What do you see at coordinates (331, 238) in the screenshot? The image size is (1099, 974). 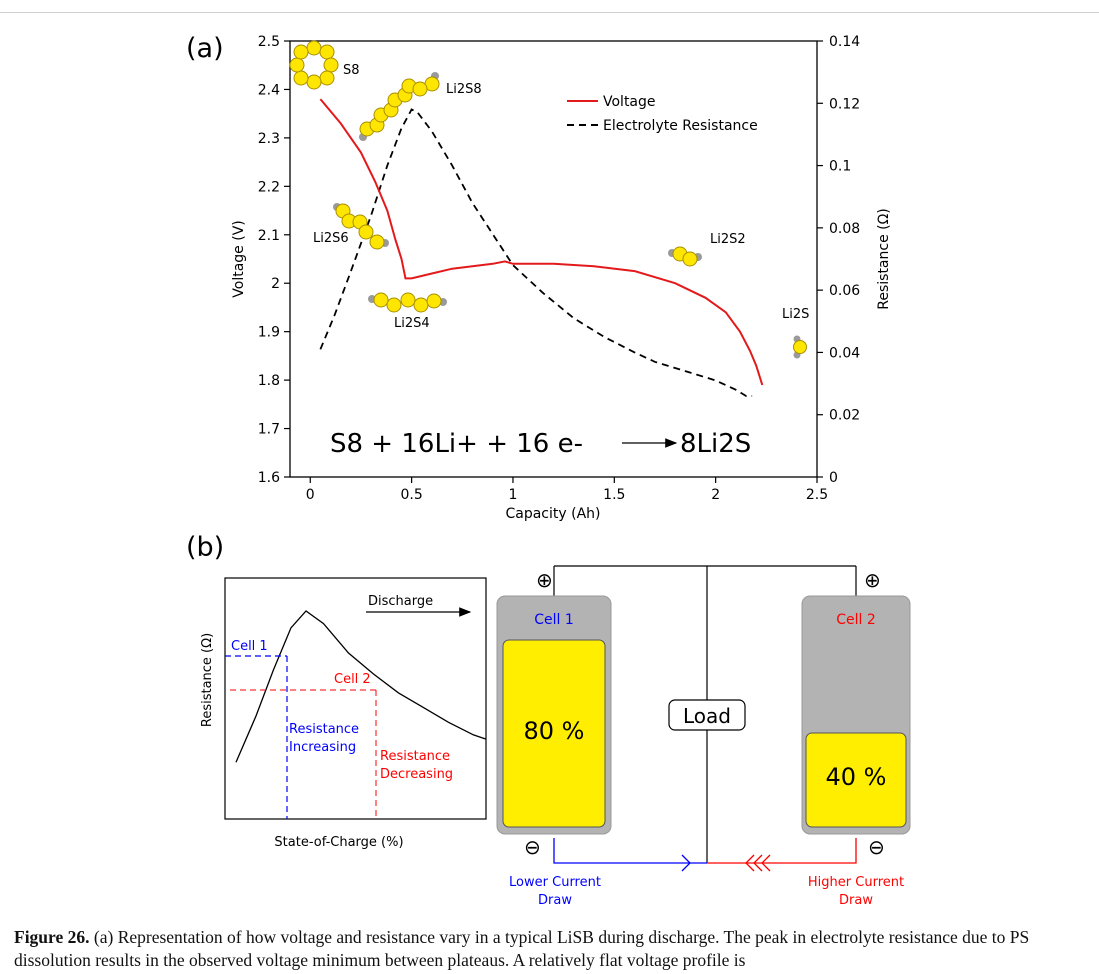 I see `species-li2s6-label: Li2S6` at bounding box center [331, 238].